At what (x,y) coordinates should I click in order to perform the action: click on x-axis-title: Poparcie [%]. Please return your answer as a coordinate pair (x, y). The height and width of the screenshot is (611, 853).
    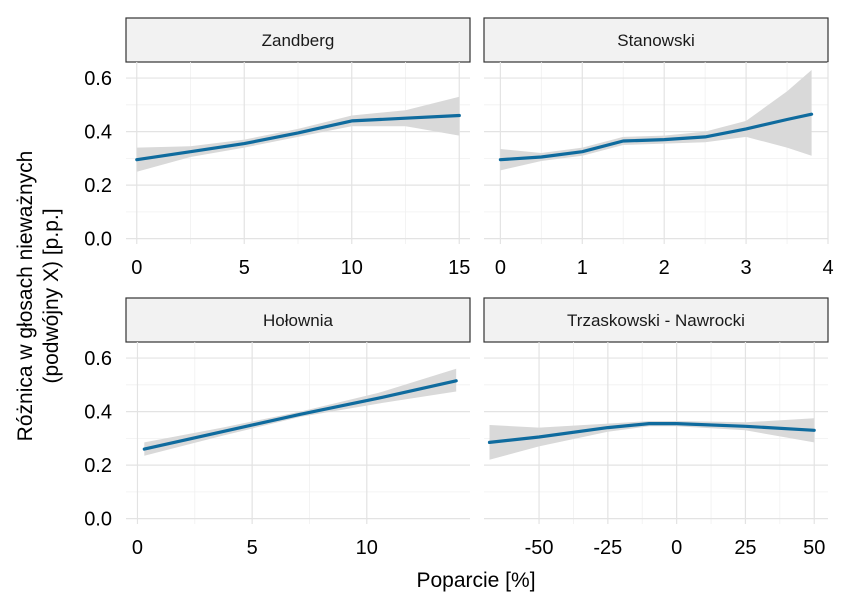
    Looking at the image, I should click on (475, 580).